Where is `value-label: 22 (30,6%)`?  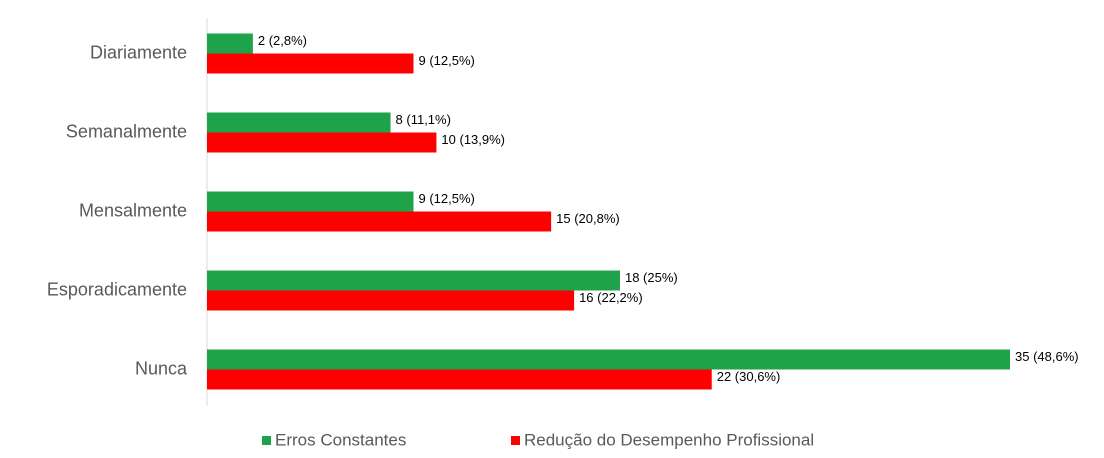
value-label: 22 (30,6%) is located at coordinates (749, 376).